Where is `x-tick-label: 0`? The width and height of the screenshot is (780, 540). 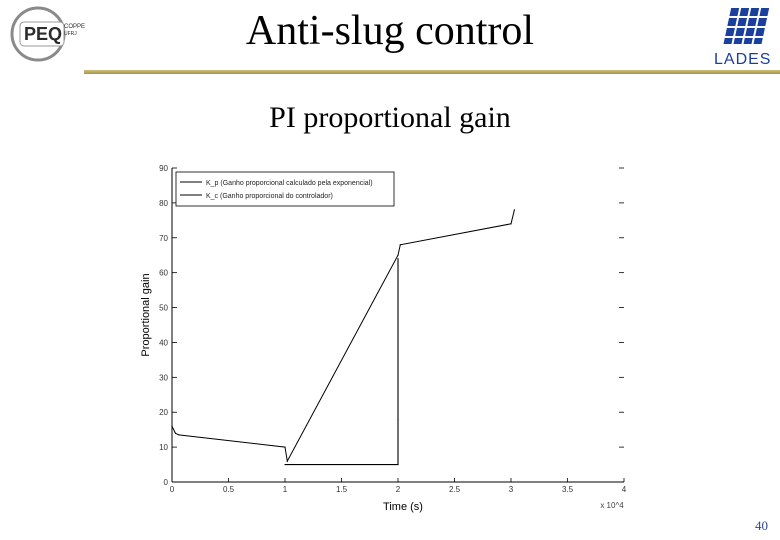
x-tick-label: 0 is located at coordinates (172, 489).